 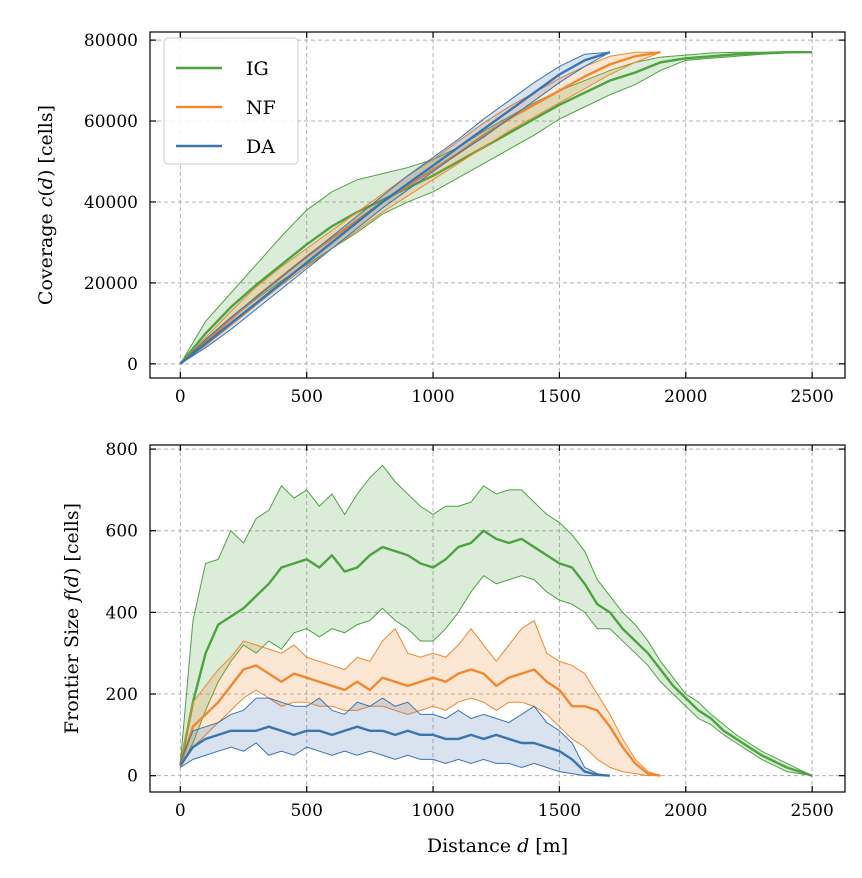 I want to click on lower-line-nf, so click(x=420, y=733).